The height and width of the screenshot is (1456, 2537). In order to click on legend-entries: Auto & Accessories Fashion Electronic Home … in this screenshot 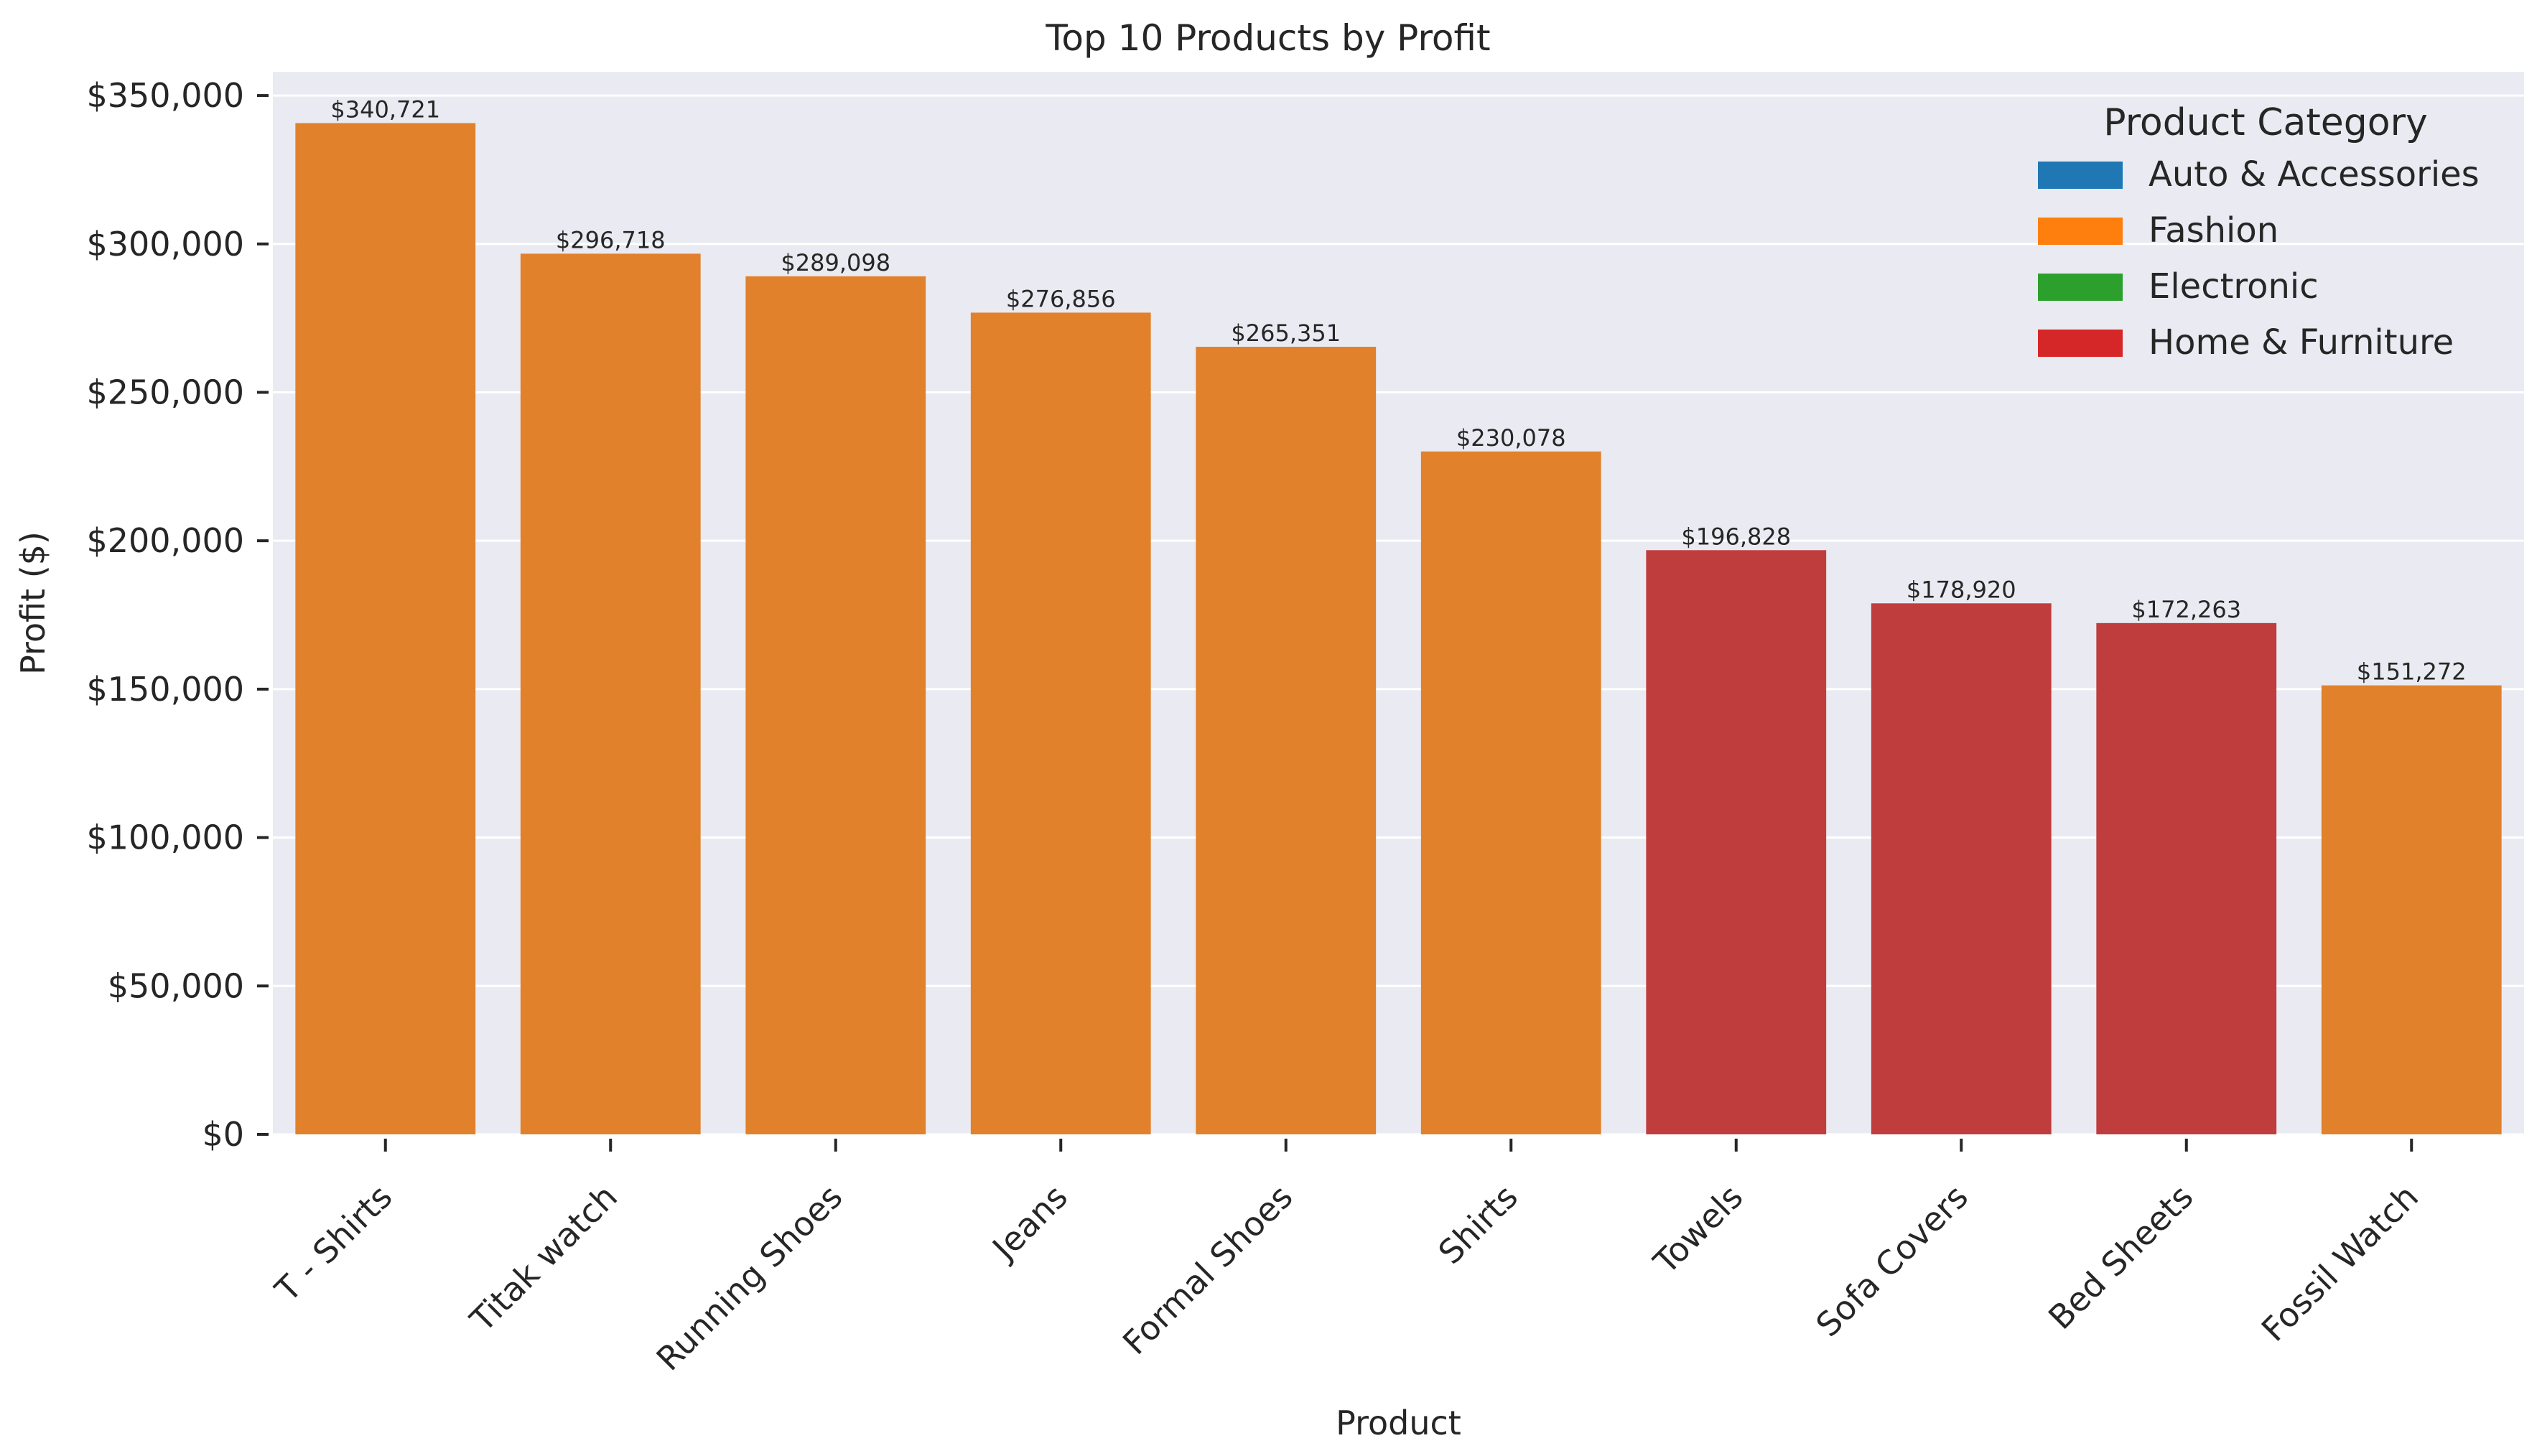, I will do `click(2259, 258)`.